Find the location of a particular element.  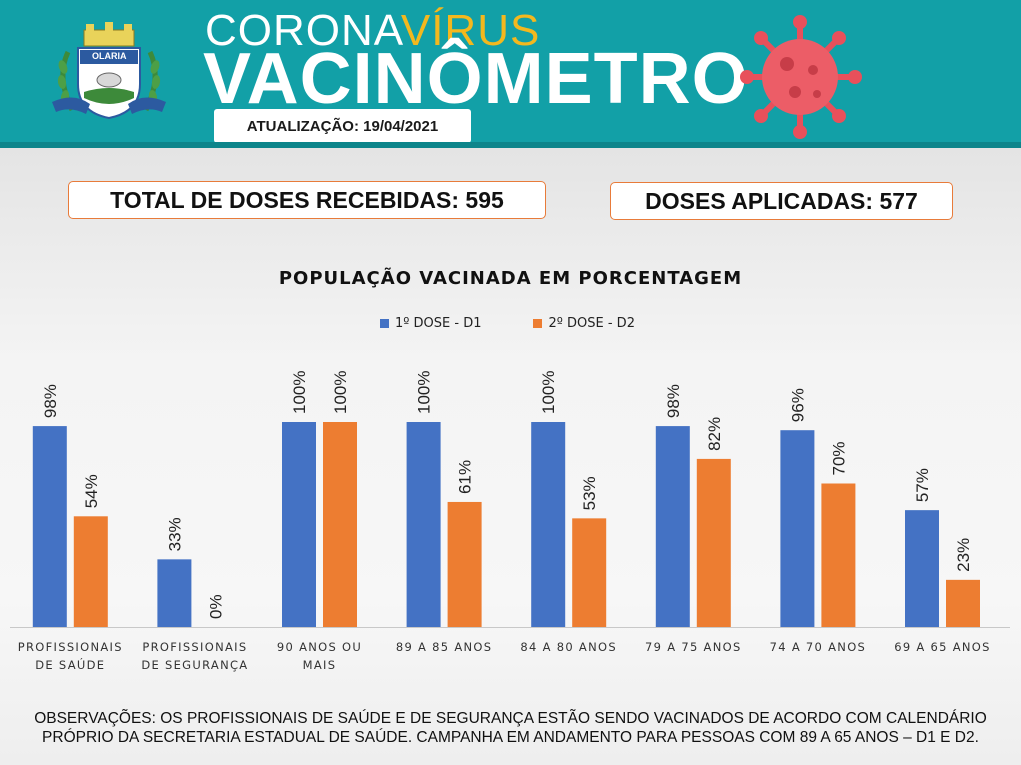

title-corona: CORONA is located at coordinates (303, 30).